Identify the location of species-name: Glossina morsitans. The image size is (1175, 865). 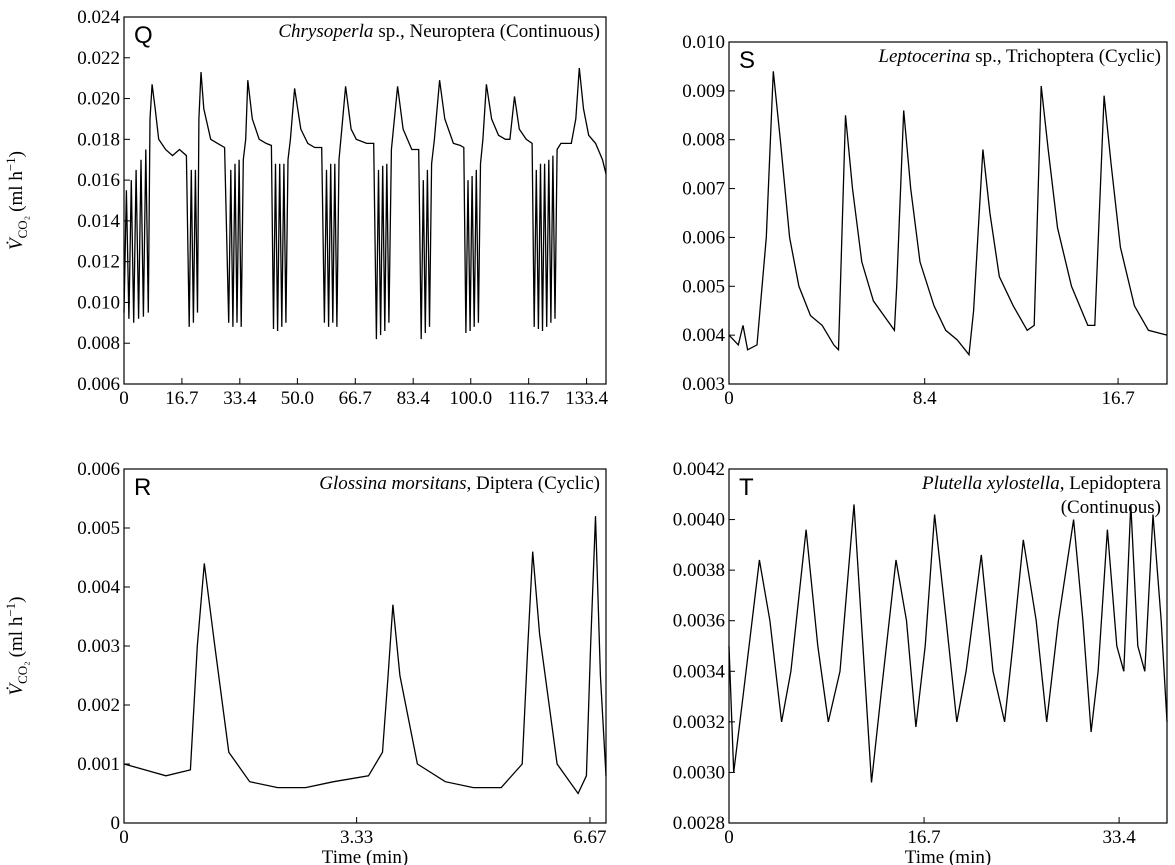
(392, 483).